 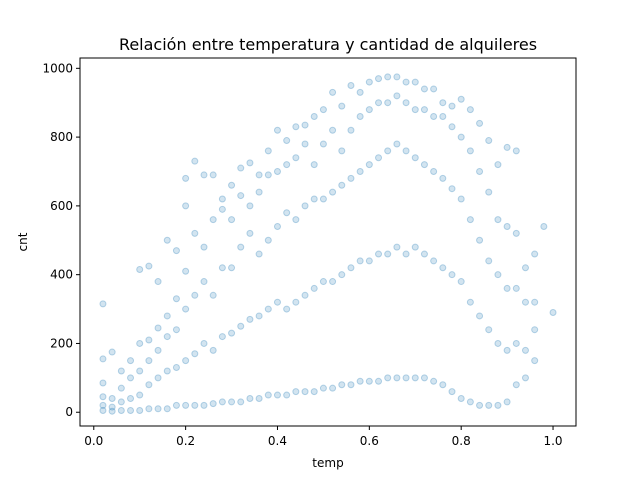 I want to click on x-tick-label: 0.2, so click(x=185, y=441).